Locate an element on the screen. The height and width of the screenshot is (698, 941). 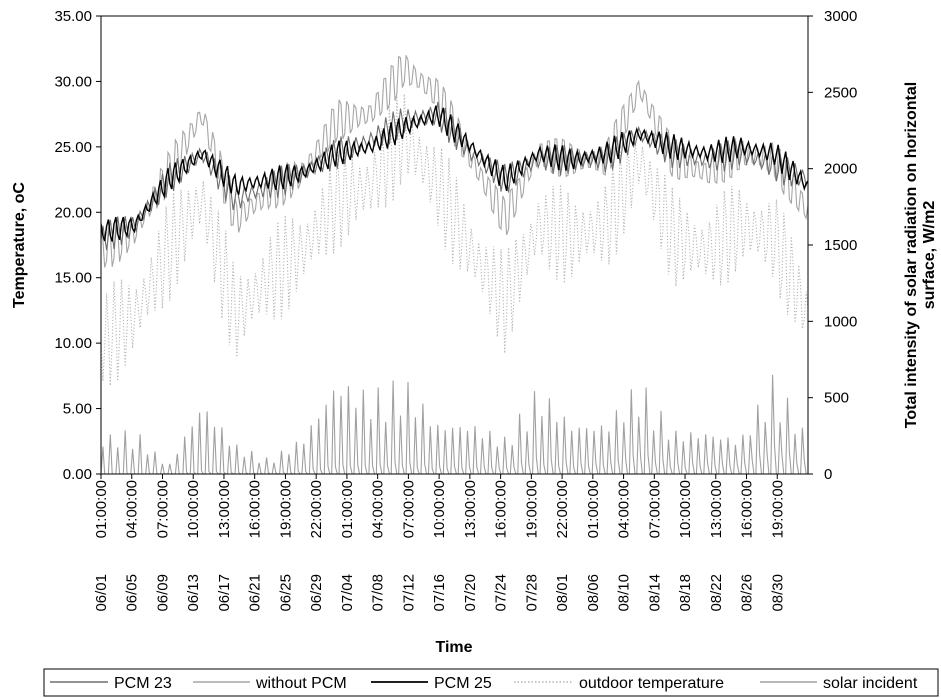
x-tick-date-label: 06/13 is located at coordinates (193, 593).